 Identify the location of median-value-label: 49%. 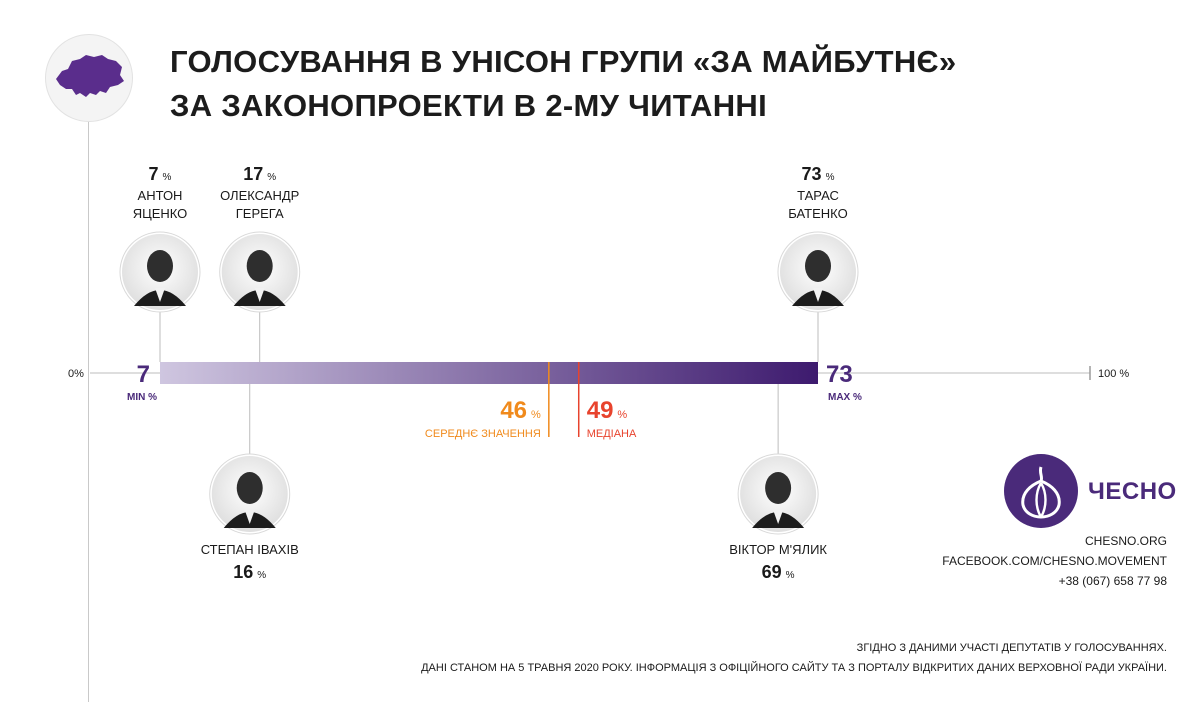
(607, 410).